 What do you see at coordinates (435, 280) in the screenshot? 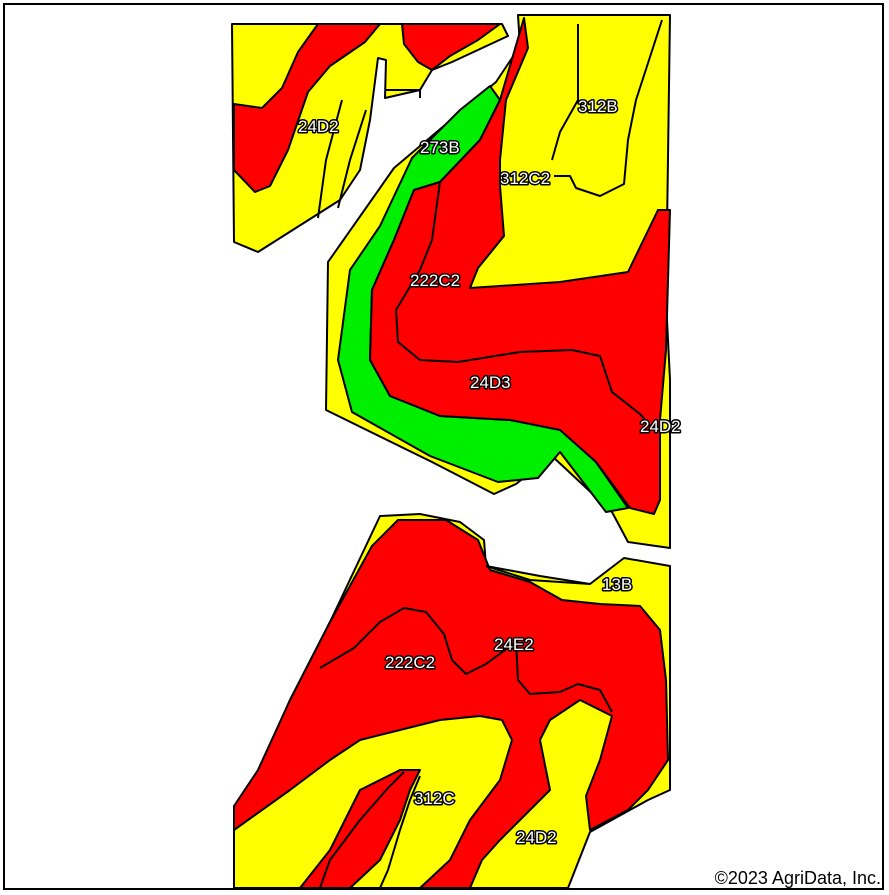
I see `soil-label-222C2-north: 222C2` at bounding box center [435, 280].